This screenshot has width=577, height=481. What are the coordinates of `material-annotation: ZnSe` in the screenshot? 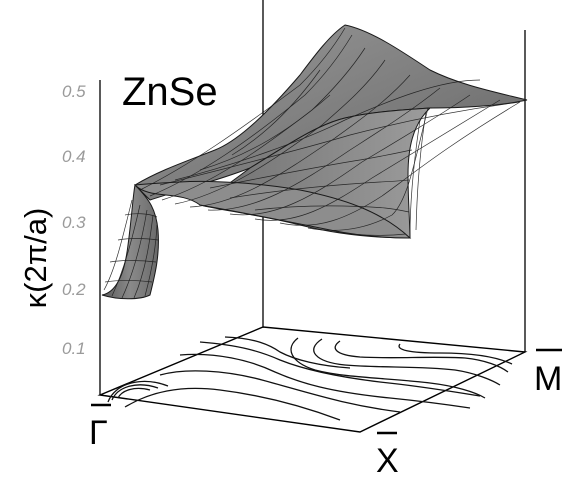 It's located at (170, 92).